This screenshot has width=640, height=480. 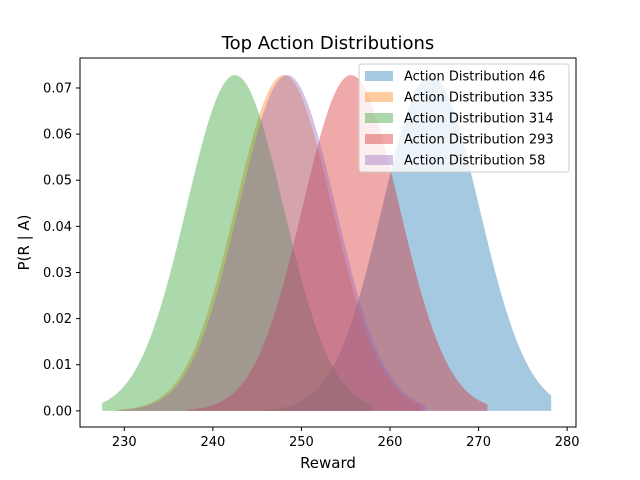 I want to click on legend-label-action-distribution-46: Action Distribution 46, so click(x=474, y=77).